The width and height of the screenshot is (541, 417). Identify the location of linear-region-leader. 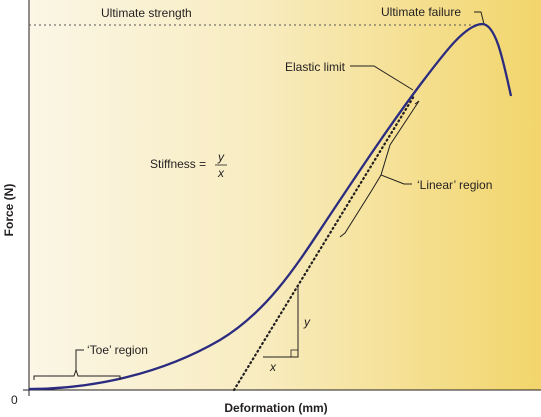
(396, 179).